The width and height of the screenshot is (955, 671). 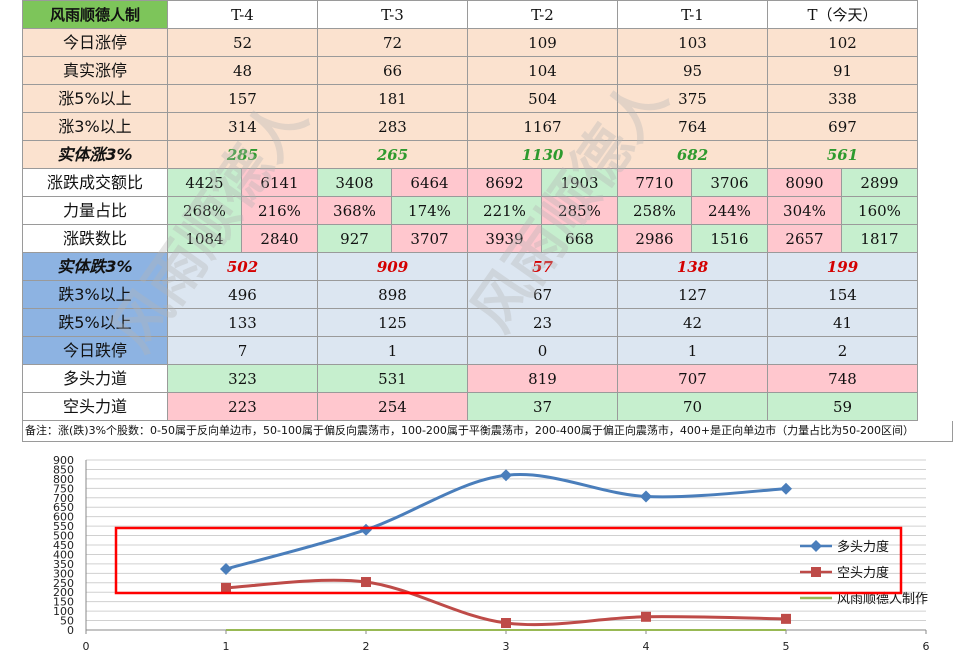 I want to click on cell: 66, so click(x=392, y=70).